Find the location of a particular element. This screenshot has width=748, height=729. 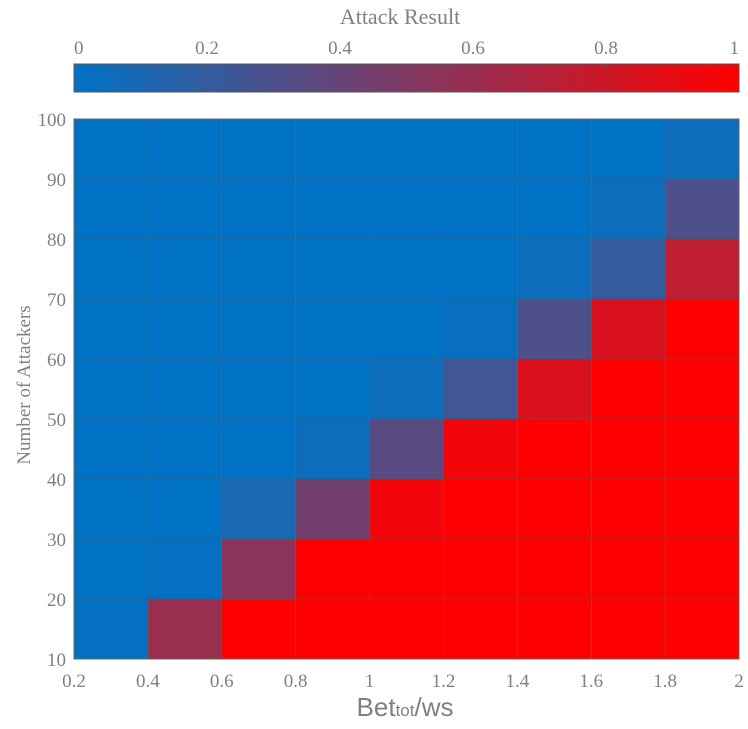

y-tick-label: 60 is located at coordinates (56, 360).